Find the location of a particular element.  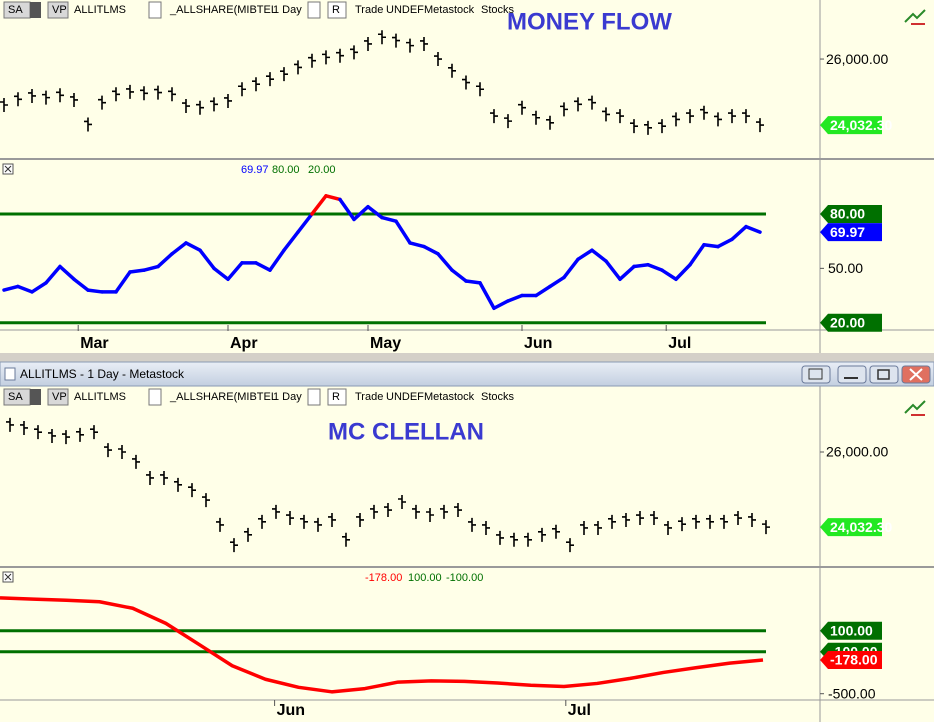

panel-title: MC CLELLAN is located at coordinates (406, 431).